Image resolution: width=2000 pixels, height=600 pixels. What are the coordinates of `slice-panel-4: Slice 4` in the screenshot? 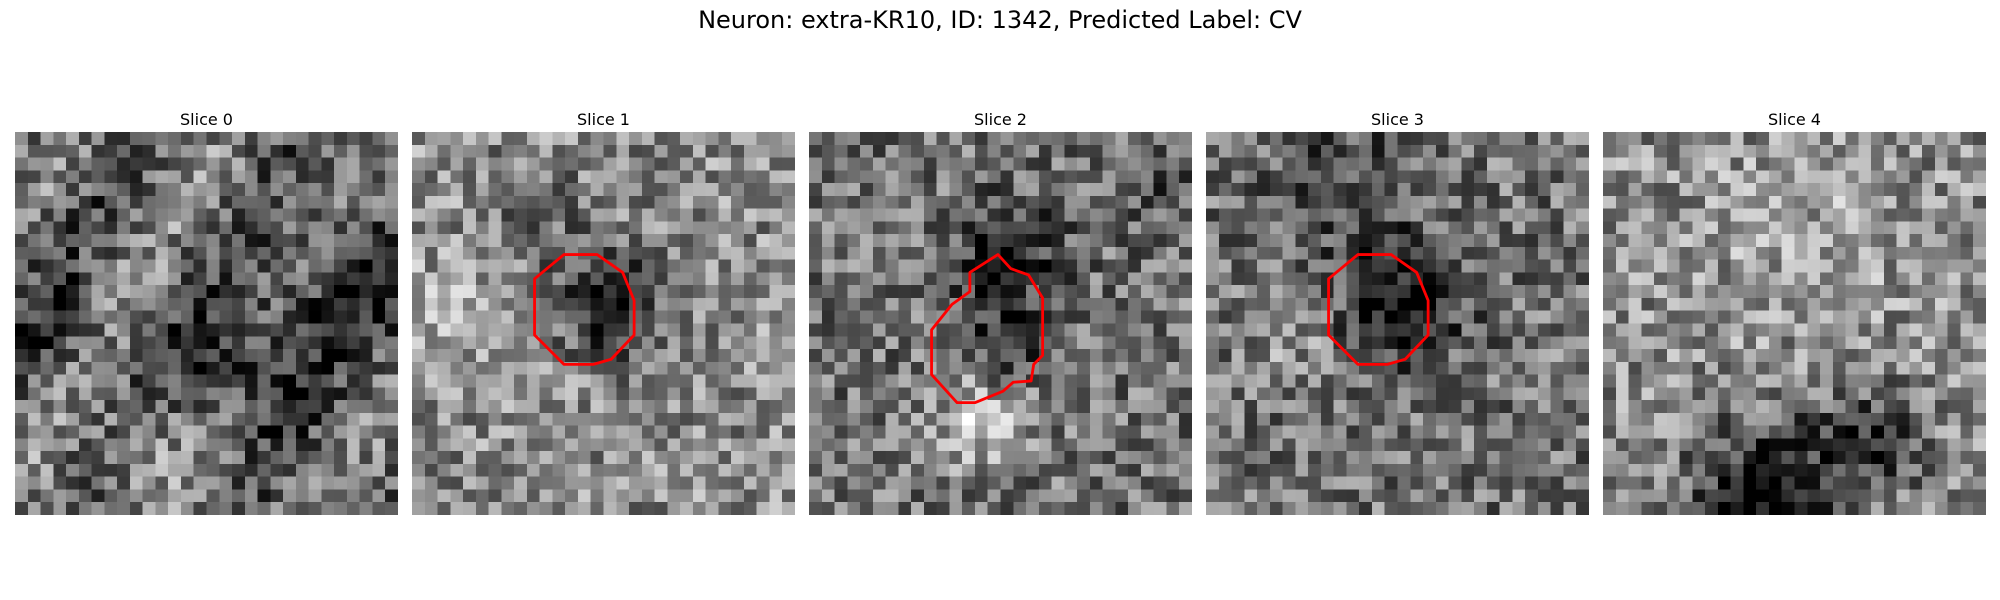 It's located at (1794, 311).